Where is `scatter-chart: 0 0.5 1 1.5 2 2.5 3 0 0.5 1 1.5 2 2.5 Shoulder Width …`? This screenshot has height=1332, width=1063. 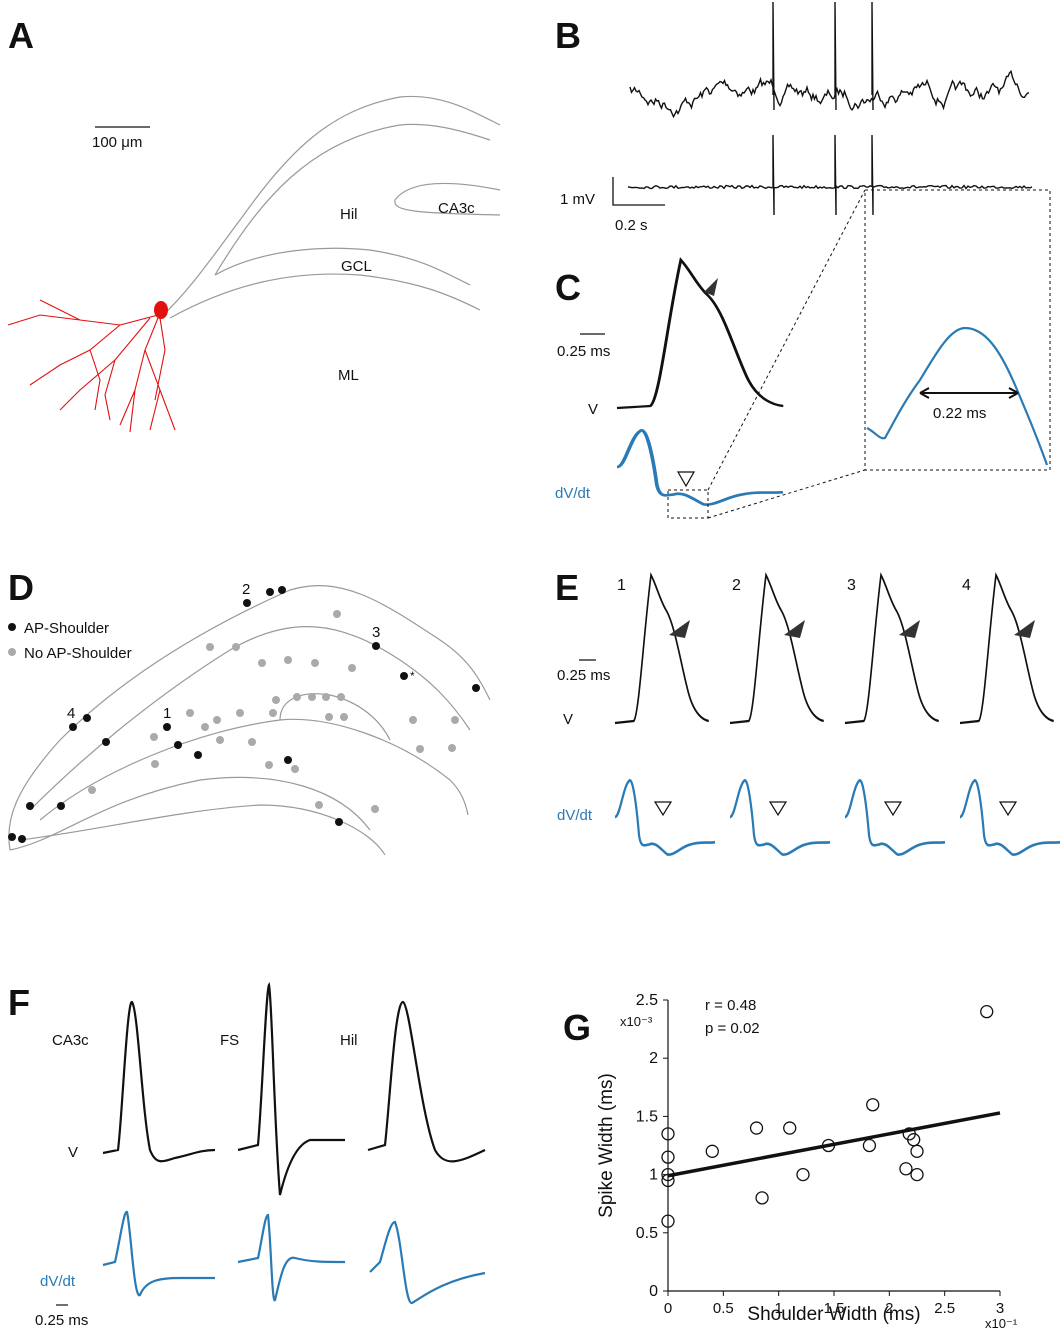 scatter-chart: 0 0.5 1 1.5 2 2.5 3 0 0.5 1 1.5 2 2.5 Shoulder Width … is located at coordinates (807, 1161).